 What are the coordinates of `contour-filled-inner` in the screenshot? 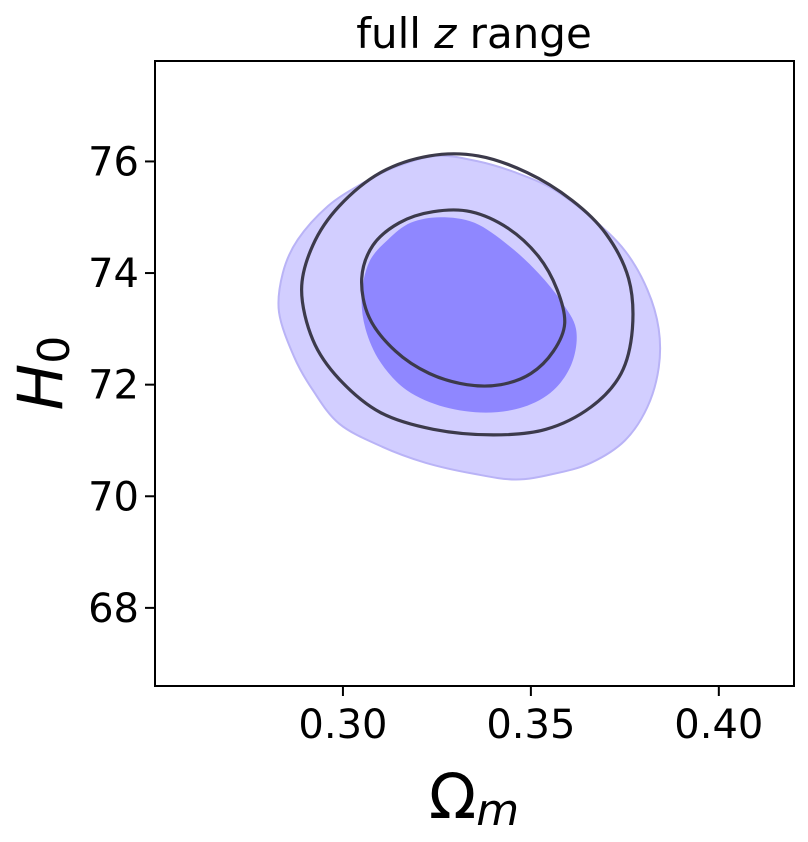 It's located at (469, 315).